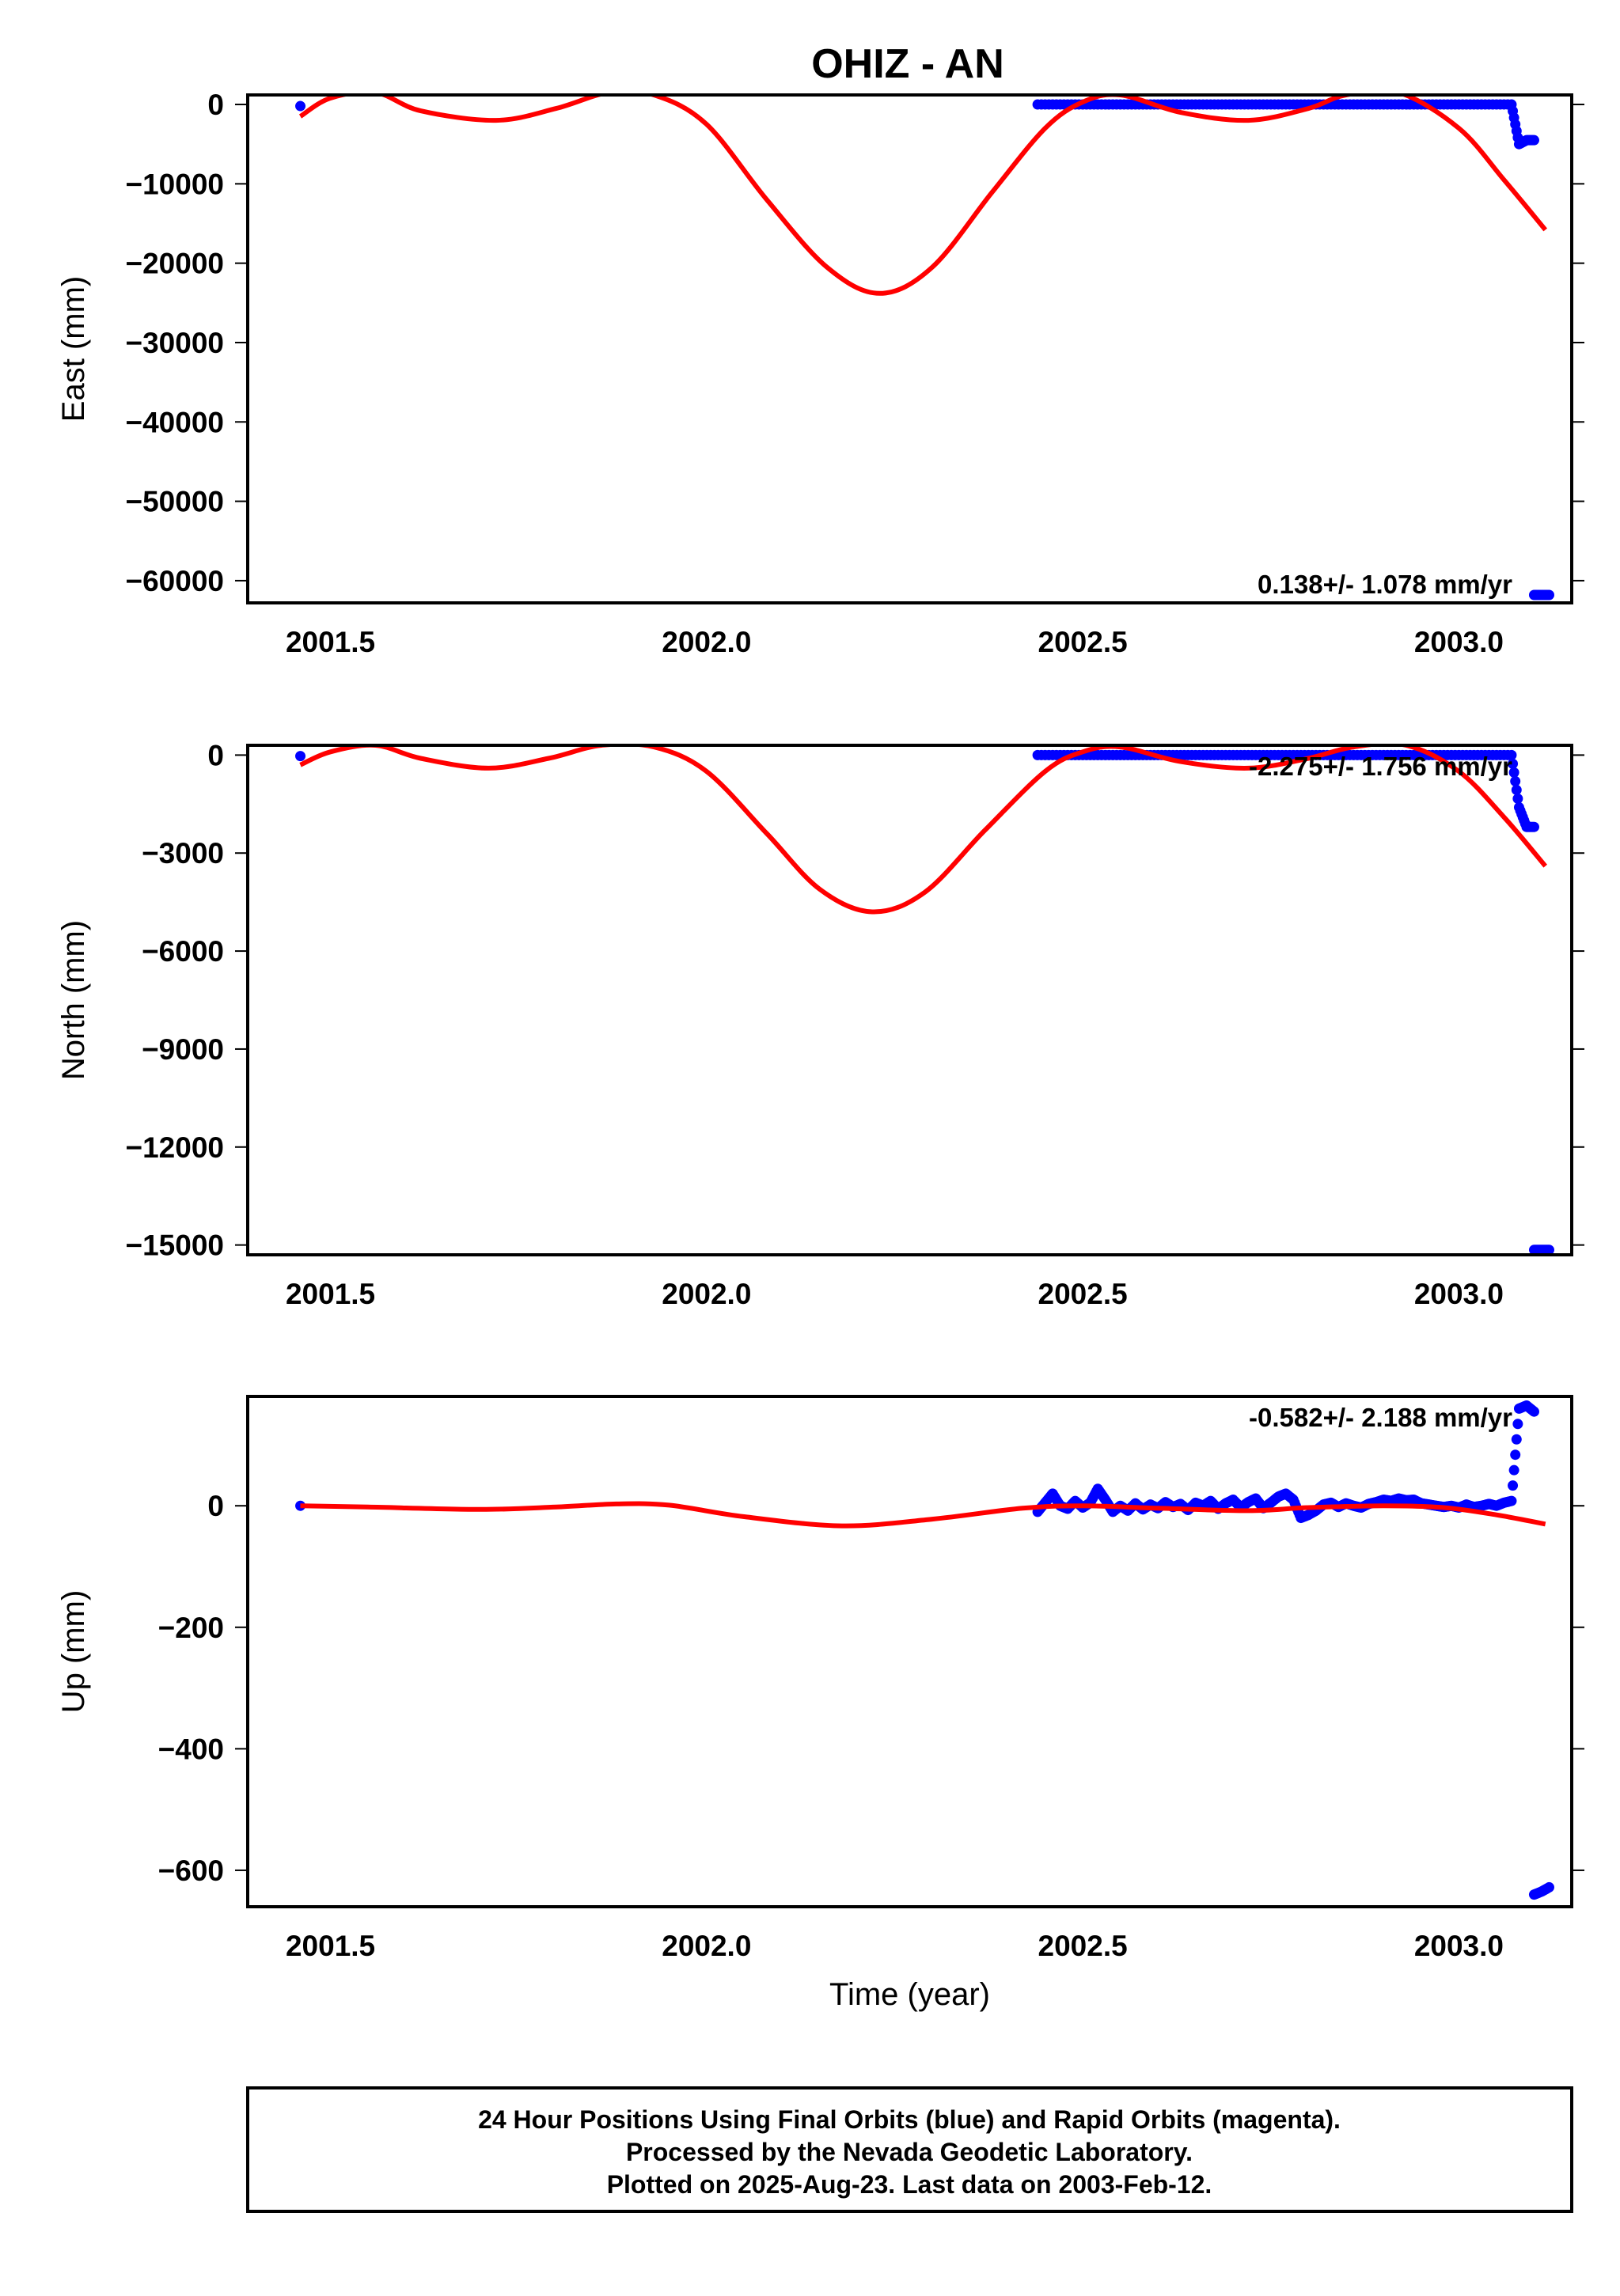 This screenshot has width=1620, height=2296. What do you see at coordinates (175, 1147) in the screenshot?
I see `y-tick-label: −12000` at bounding box center [175, 1147].